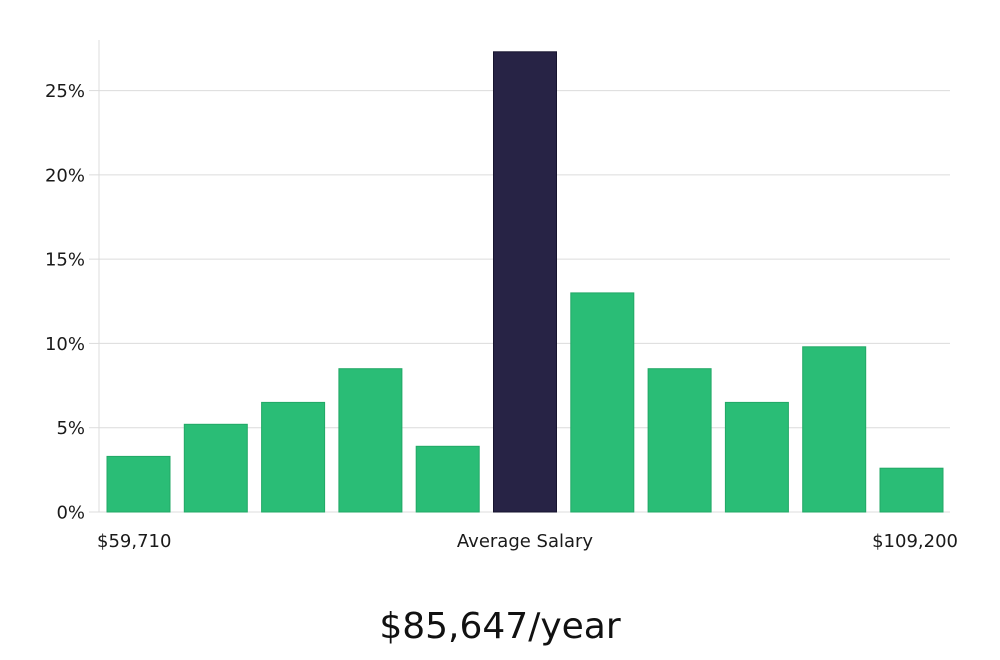 This screenshot has height=660, width=1000. What do you see at coordinates (134, 541) in the screenshot?
I see `x-label-min-salary: $59,710` at bounding box center [134, 541].